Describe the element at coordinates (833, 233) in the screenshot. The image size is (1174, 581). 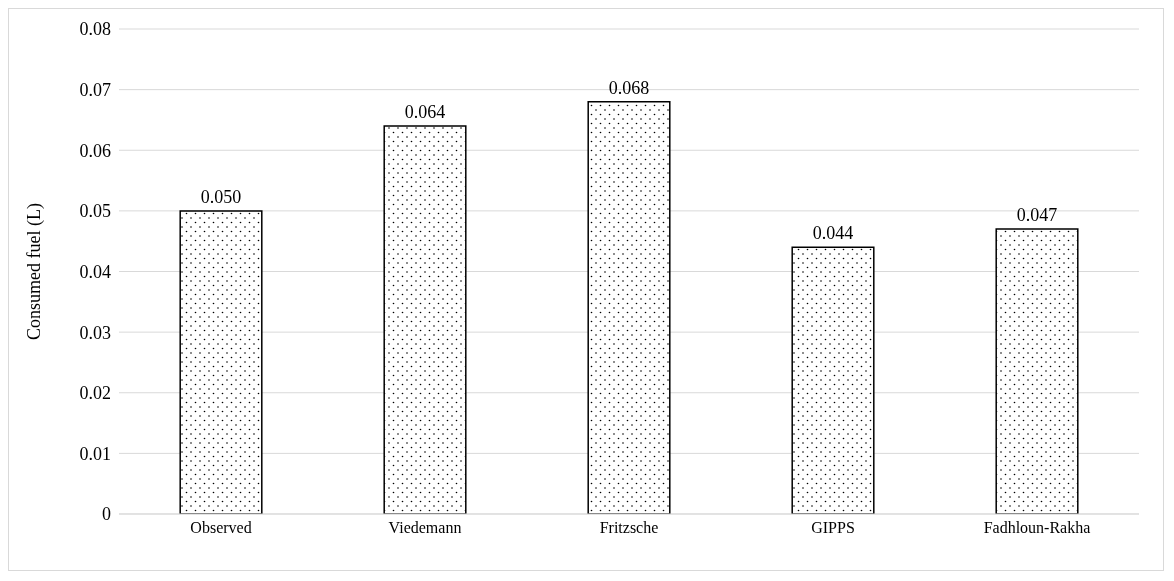
I see `data-label: 0.044` at that location.